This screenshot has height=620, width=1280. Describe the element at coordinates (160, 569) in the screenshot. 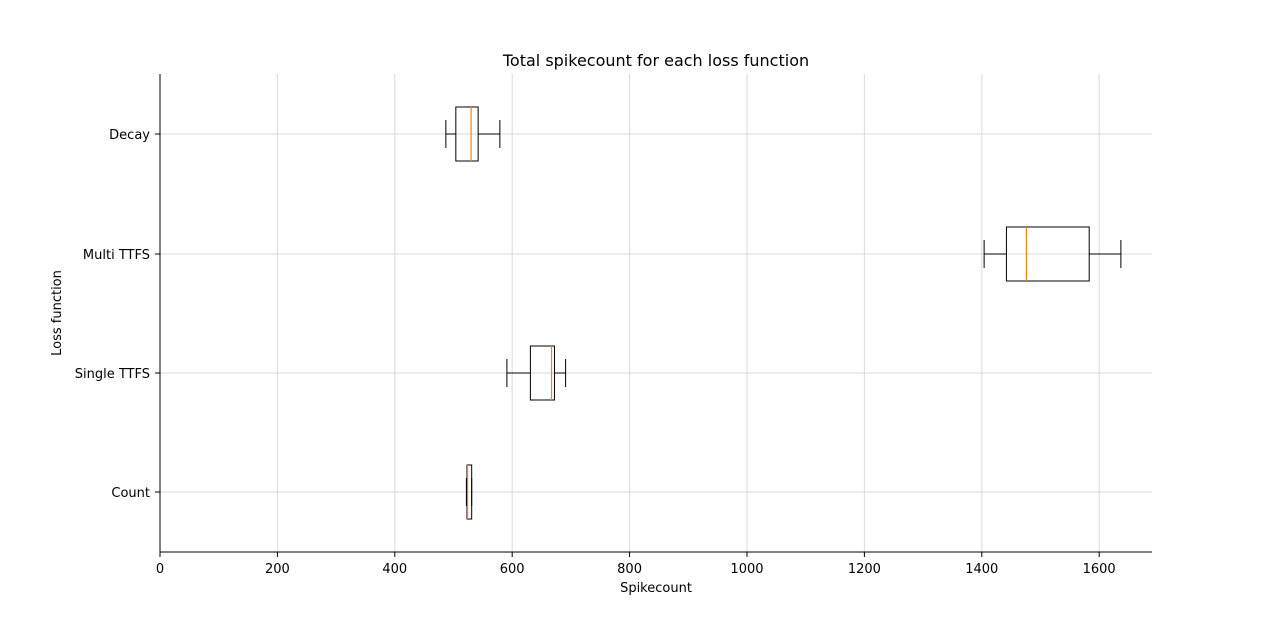

I see `x-tick-label-0: 0` at that location.